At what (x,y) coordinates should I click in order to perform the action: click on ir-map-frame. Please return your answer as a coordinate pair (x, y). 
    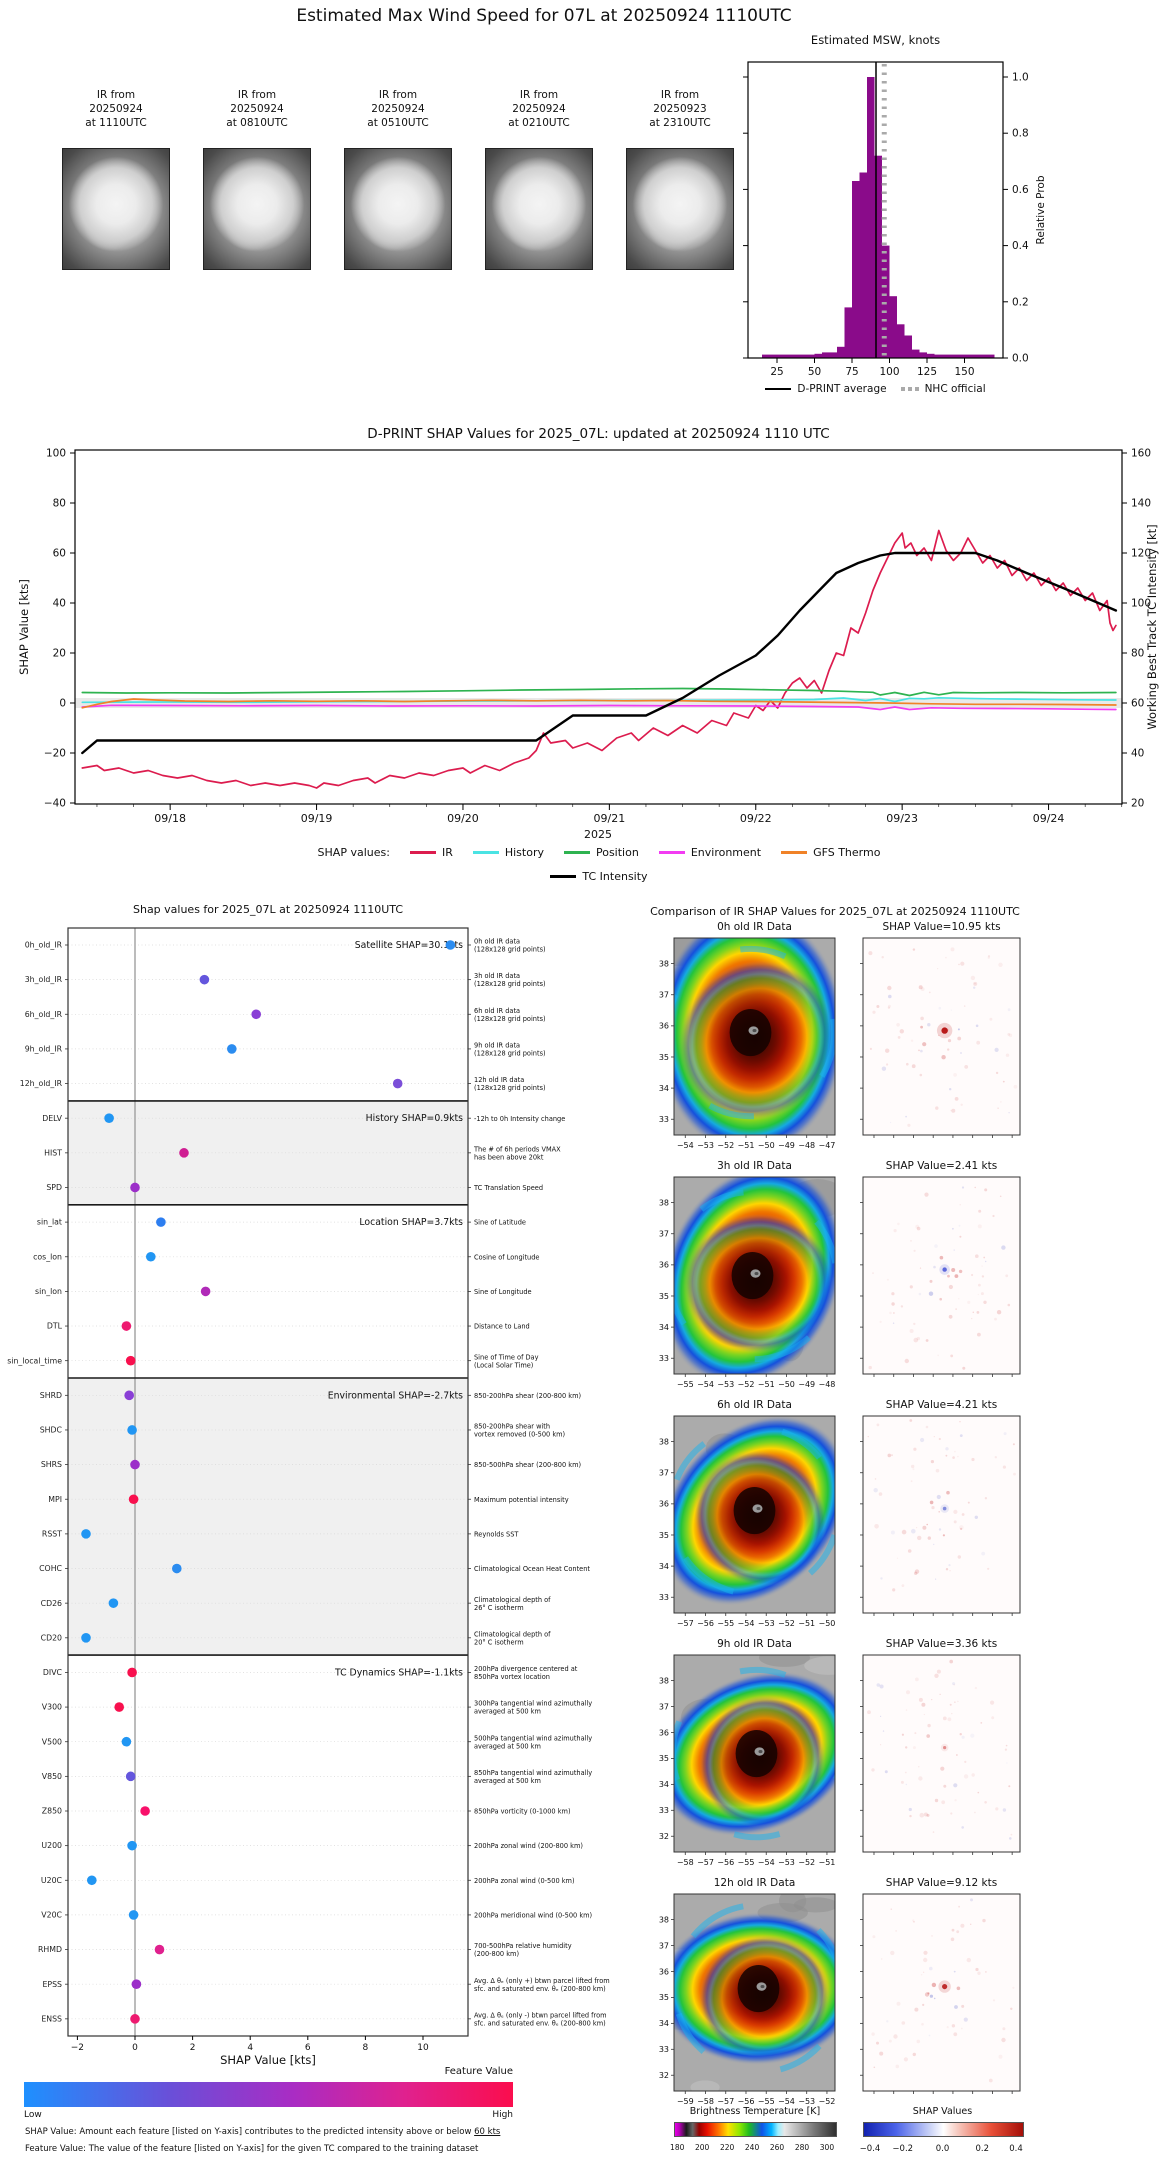
    Looking at the image, I should click on (754, 1275).